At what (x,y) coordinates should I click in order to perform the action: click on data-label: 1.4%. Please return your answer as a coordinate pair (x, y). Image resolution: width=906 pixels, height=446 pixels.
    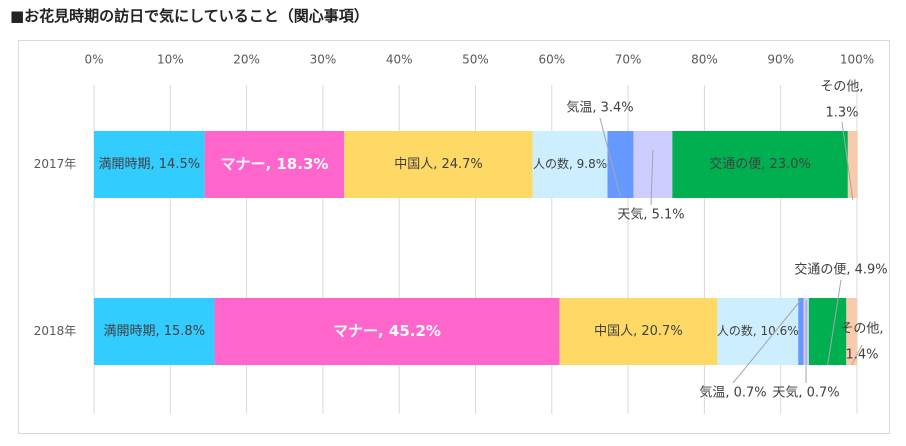
    Looking at the image, I should click on (861, 355).